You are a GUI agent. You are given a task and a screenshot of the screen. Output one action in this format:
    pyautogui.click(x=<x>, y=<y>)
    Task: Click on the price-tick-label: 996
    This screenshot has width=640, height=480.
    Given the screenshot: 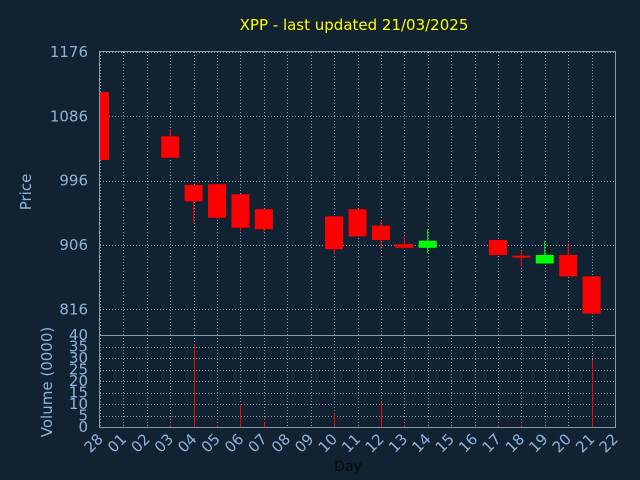 What is the action you would take?
    pyautogui.click(x=73, y=181)
    